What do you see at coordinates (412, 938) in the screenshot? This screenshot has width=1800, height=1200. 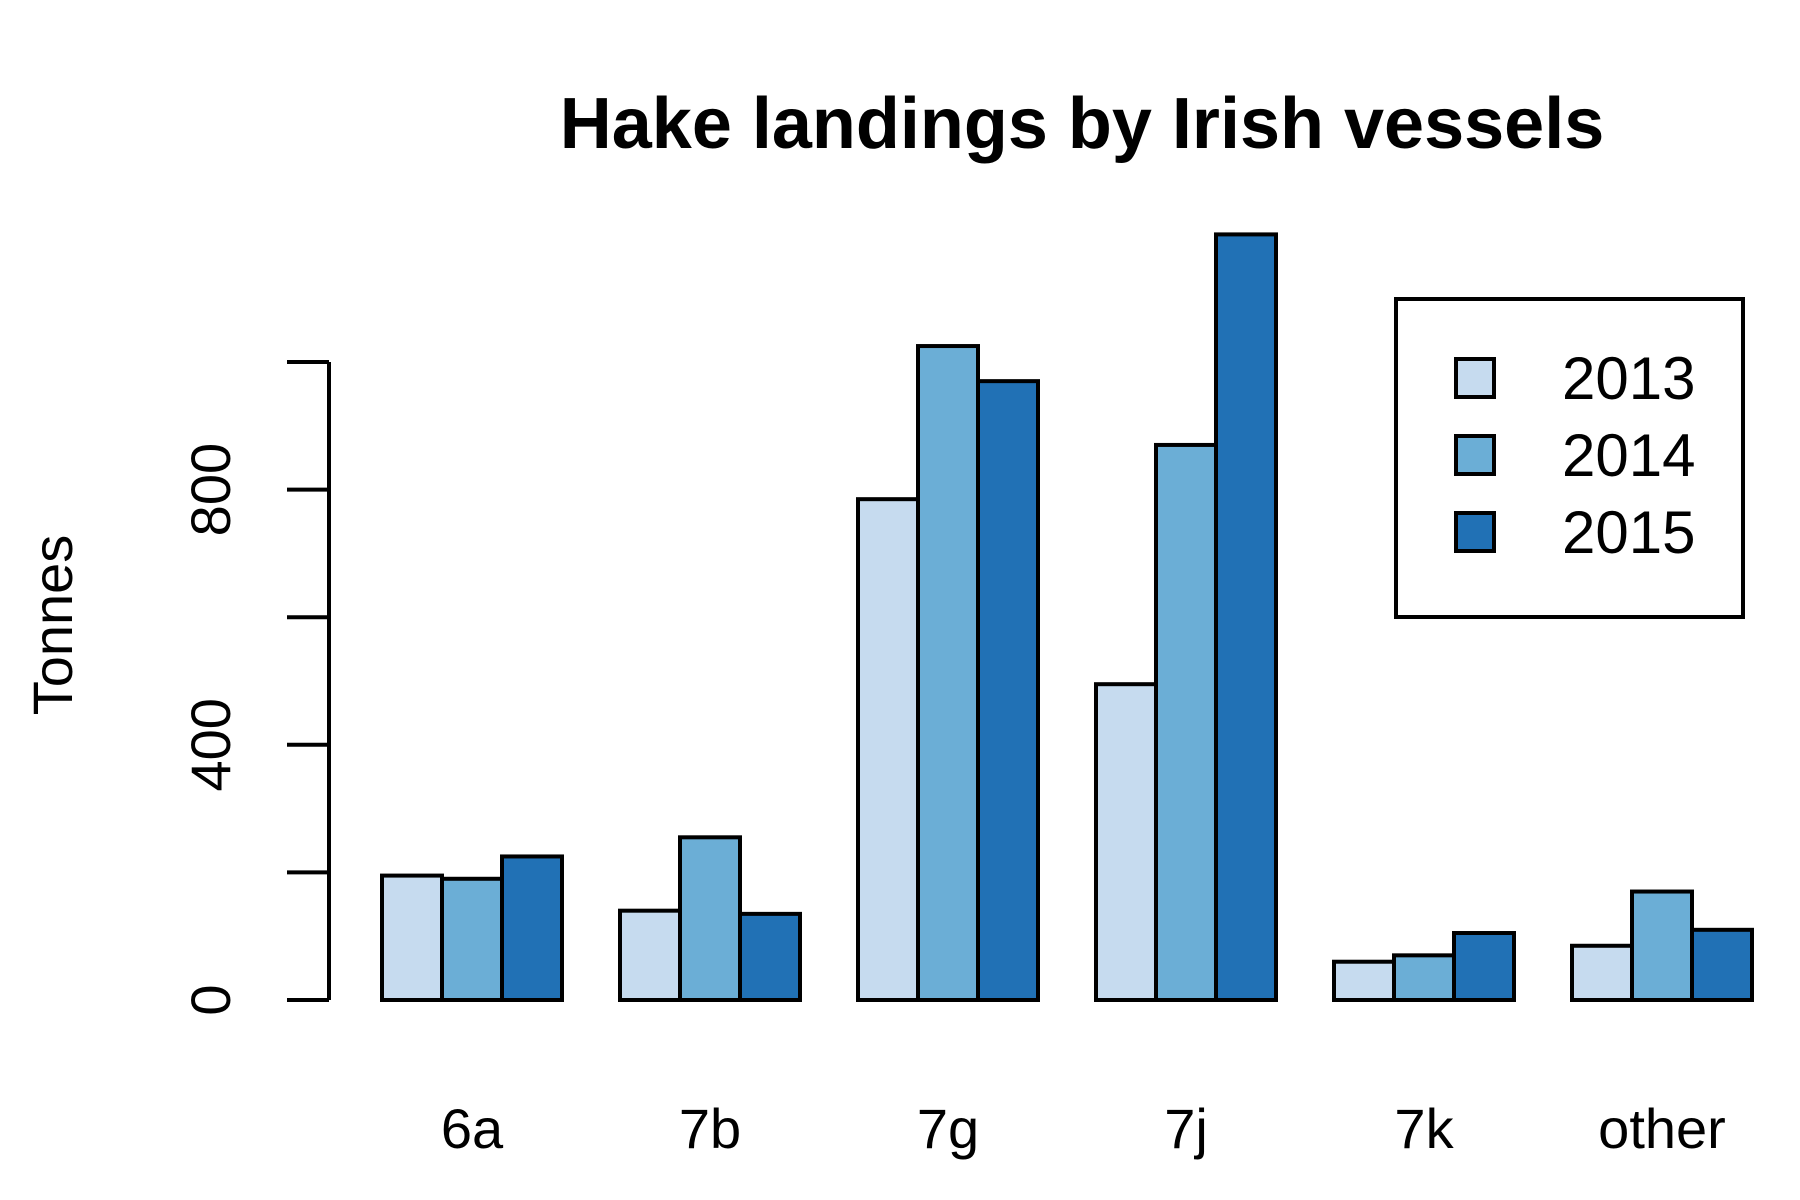 I see `bar-6a-2013` at bounding box center [412, 938].